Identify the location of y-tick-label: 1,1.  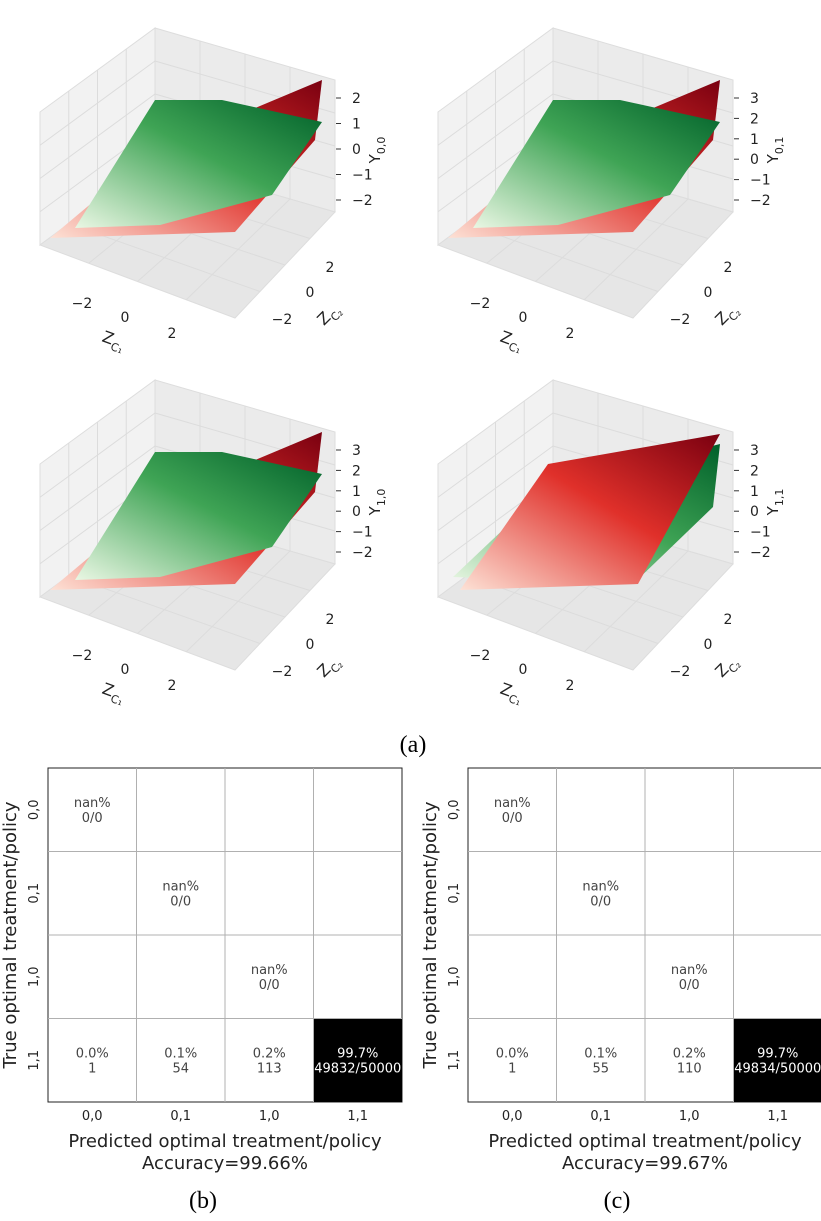
(34, 1060).